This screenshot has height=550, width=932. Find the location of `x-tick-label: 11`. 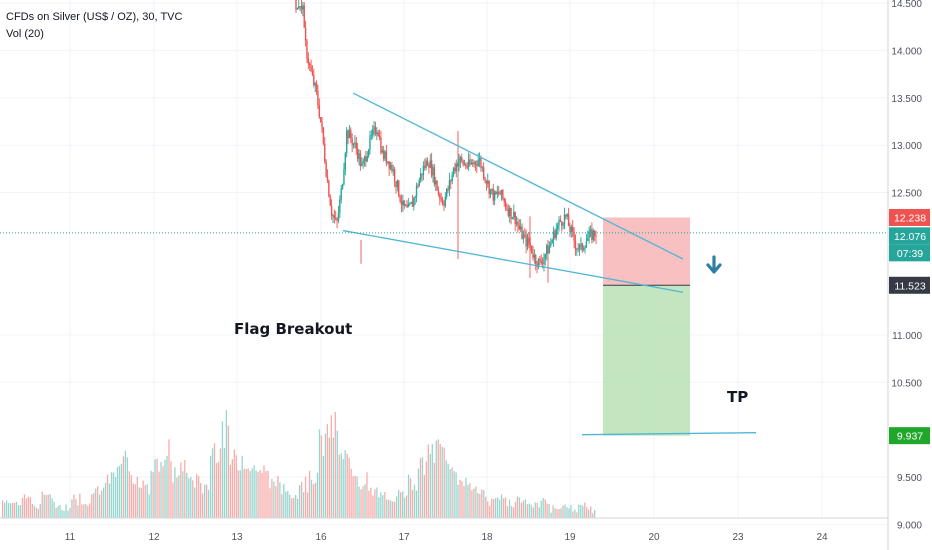

x-tick-label: 11 is located at coordinates (70, 537).